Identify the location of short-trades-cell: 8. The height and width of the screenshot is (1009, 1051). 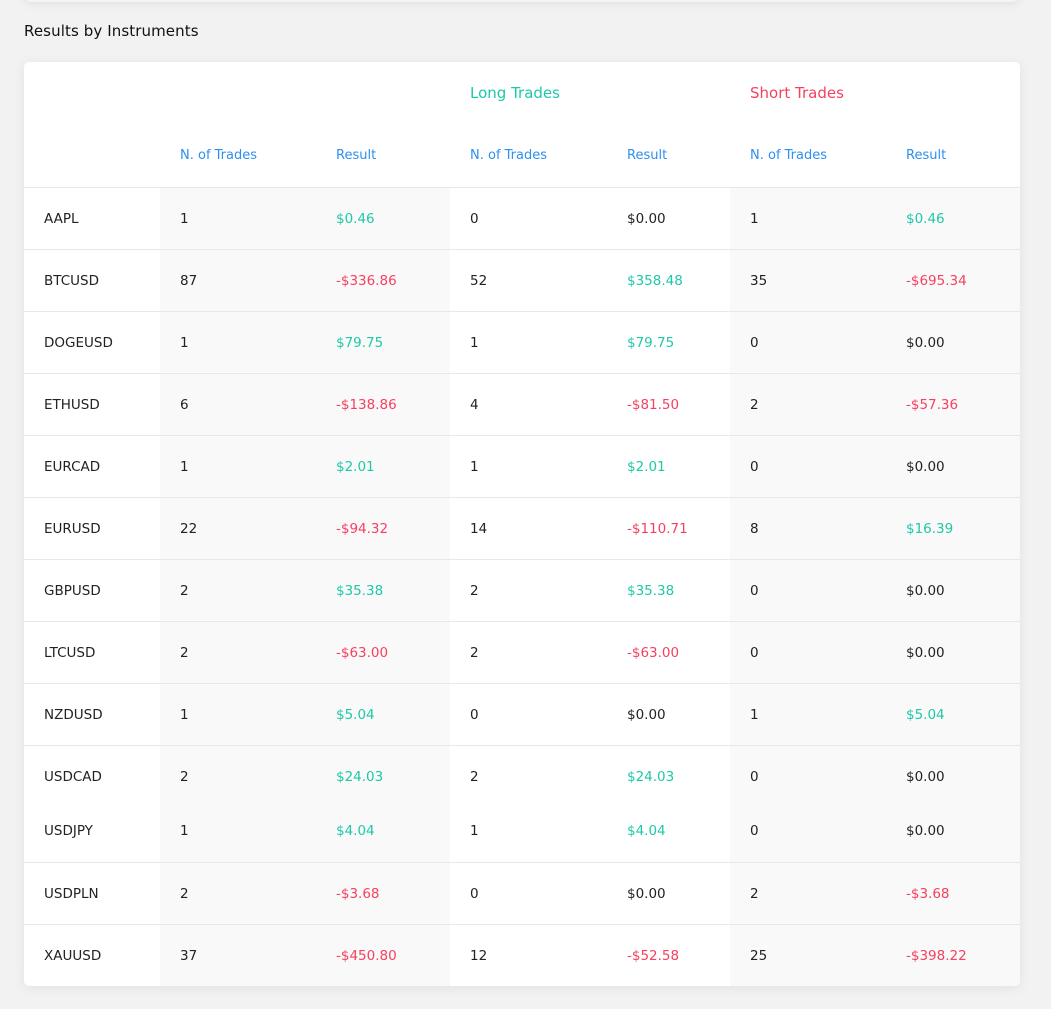
(754, 528).